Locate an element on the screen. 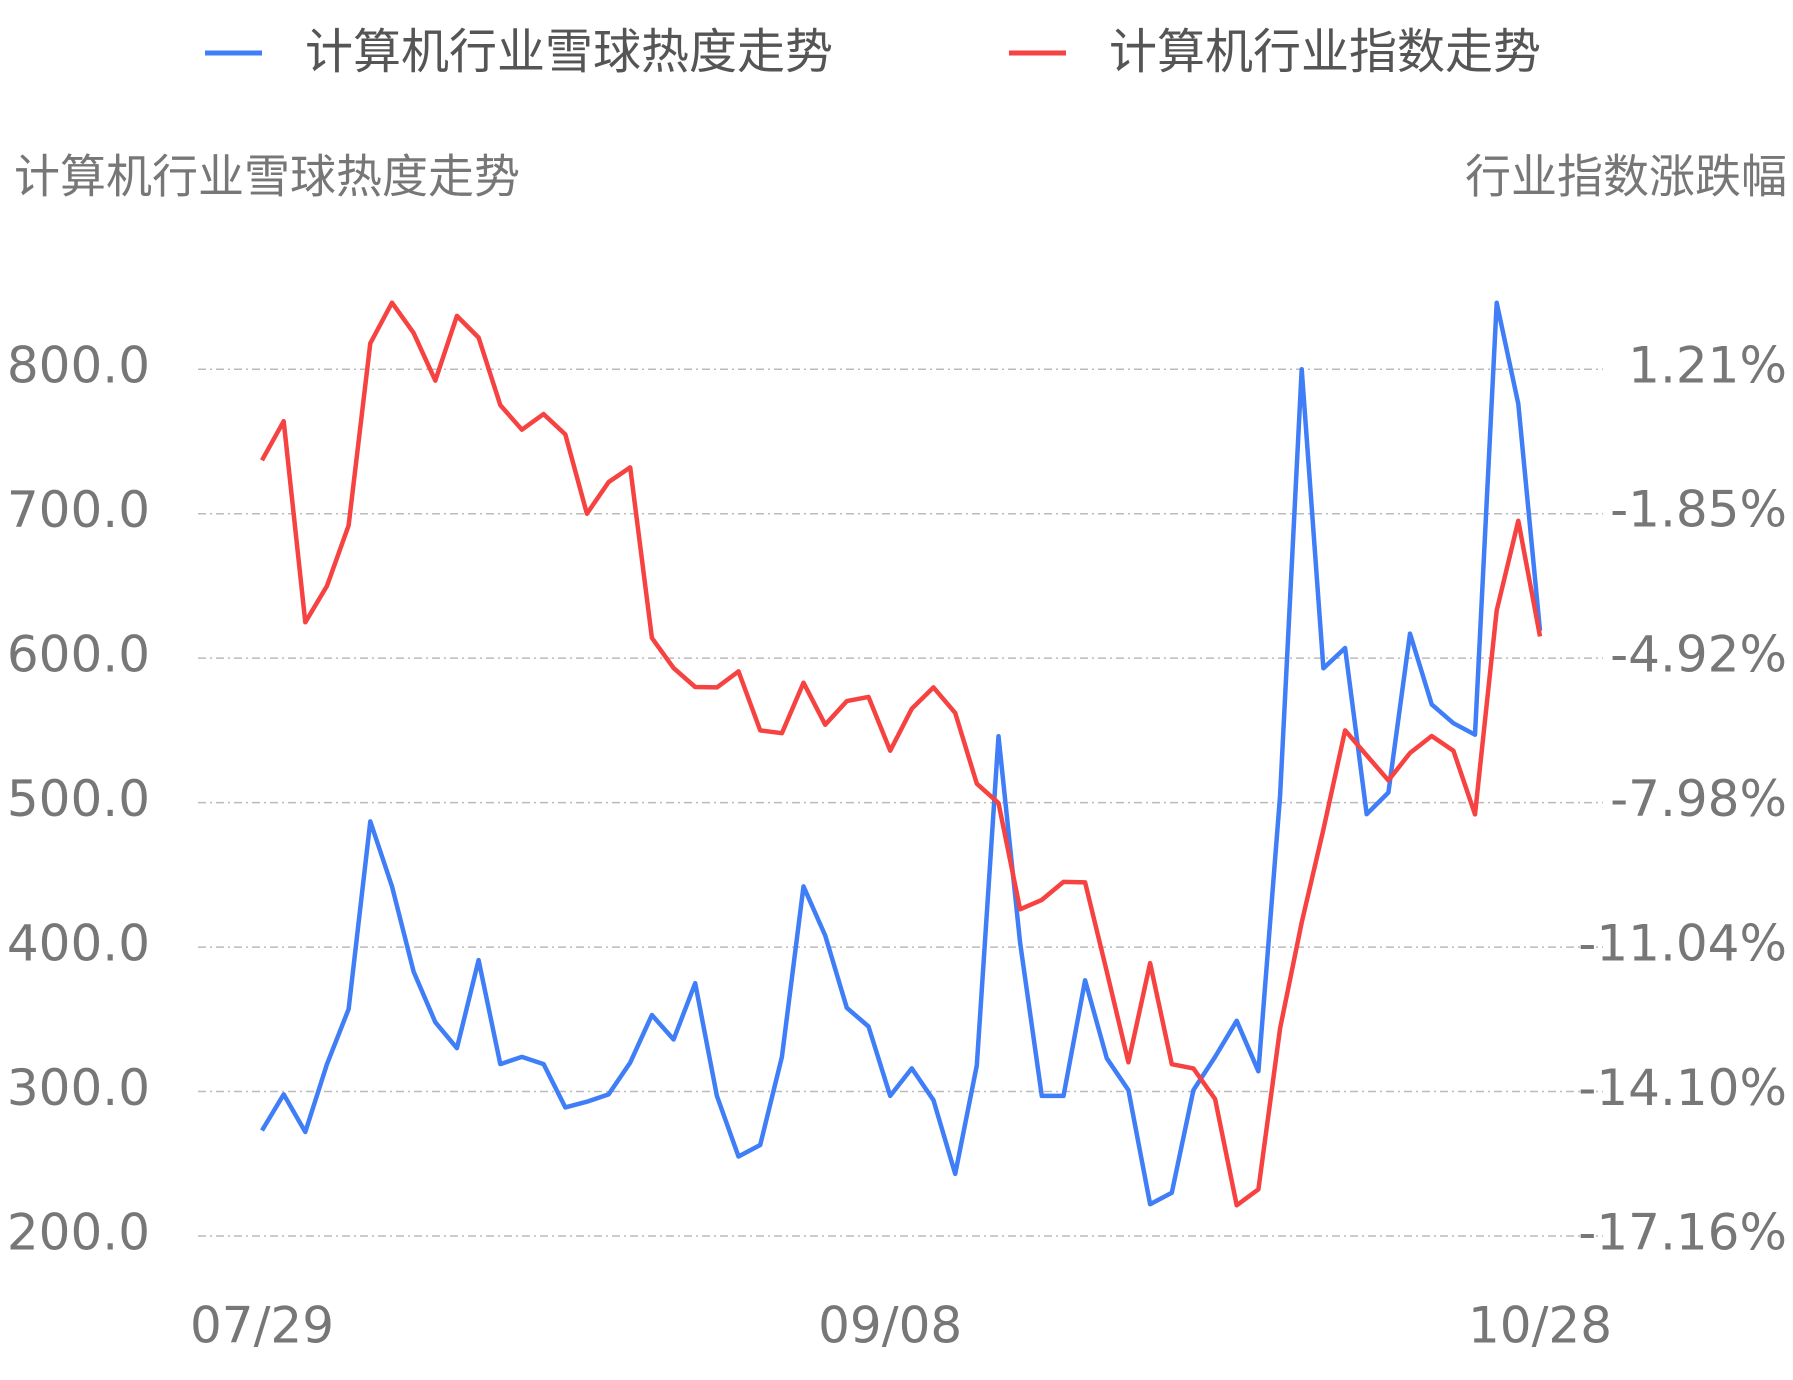 This screenshot has height=1380, width=1793. x-tick-label: 10/28 is located at coordinates (1540, 1326).